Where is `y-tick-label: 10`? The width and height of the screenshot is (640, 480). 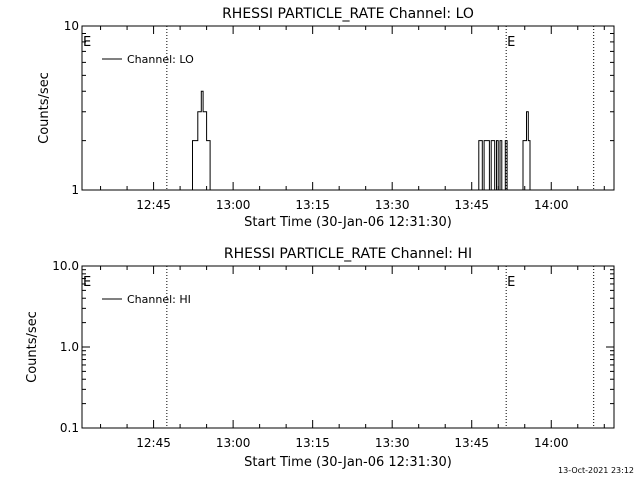 y-tick-label: 10 is located at coordinates (71, 26).